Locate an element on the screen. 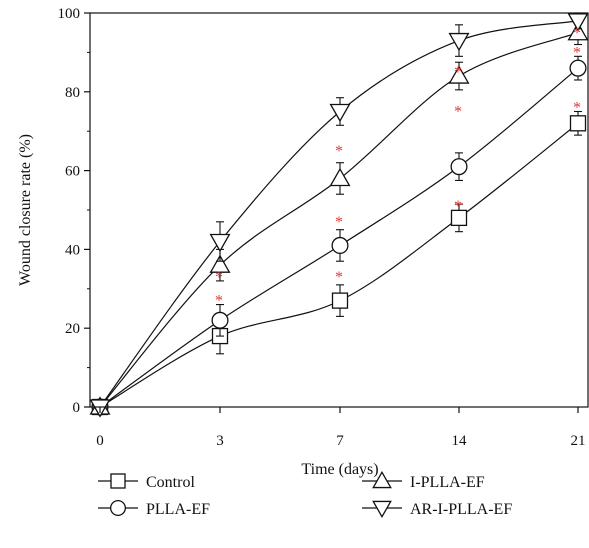 The height and width of the screenshot is (548, 589). y-tick-label: 40 is located at coordinates (72, 250).